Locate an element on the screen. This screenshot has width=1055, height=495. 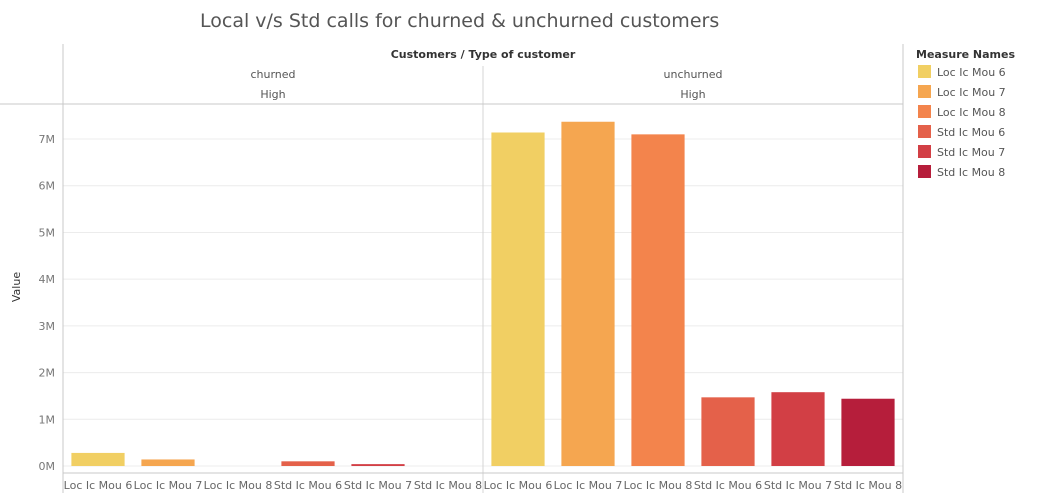
y-tick-label: 4M is located at coordinates (47, 279).